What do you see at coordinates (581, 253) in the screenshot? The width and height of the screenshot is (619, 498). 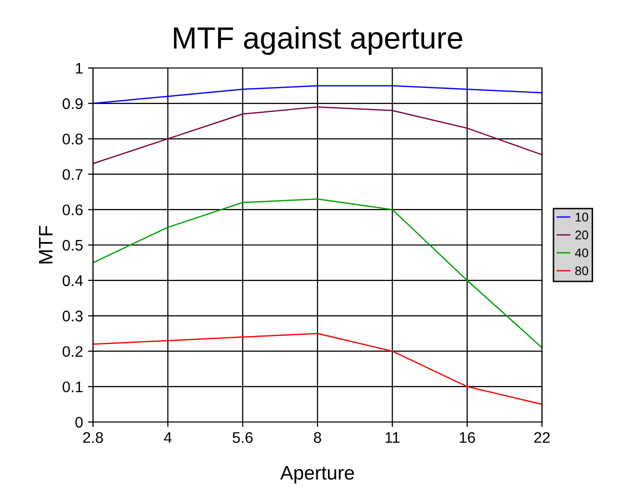 I see `legend-label: 40` at bounding box center [581, 253].